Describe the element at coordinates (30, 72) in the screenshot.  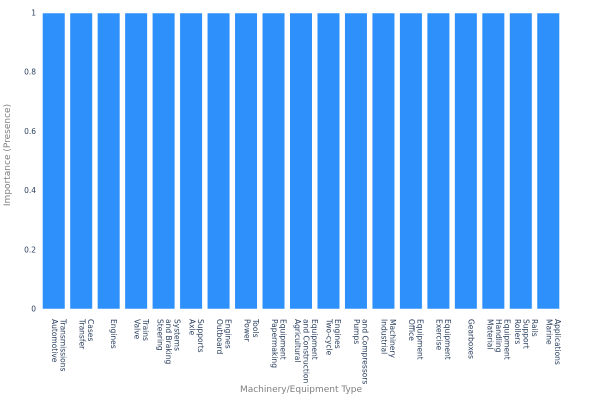
I see `y-tick-label: 0.8` at that location.